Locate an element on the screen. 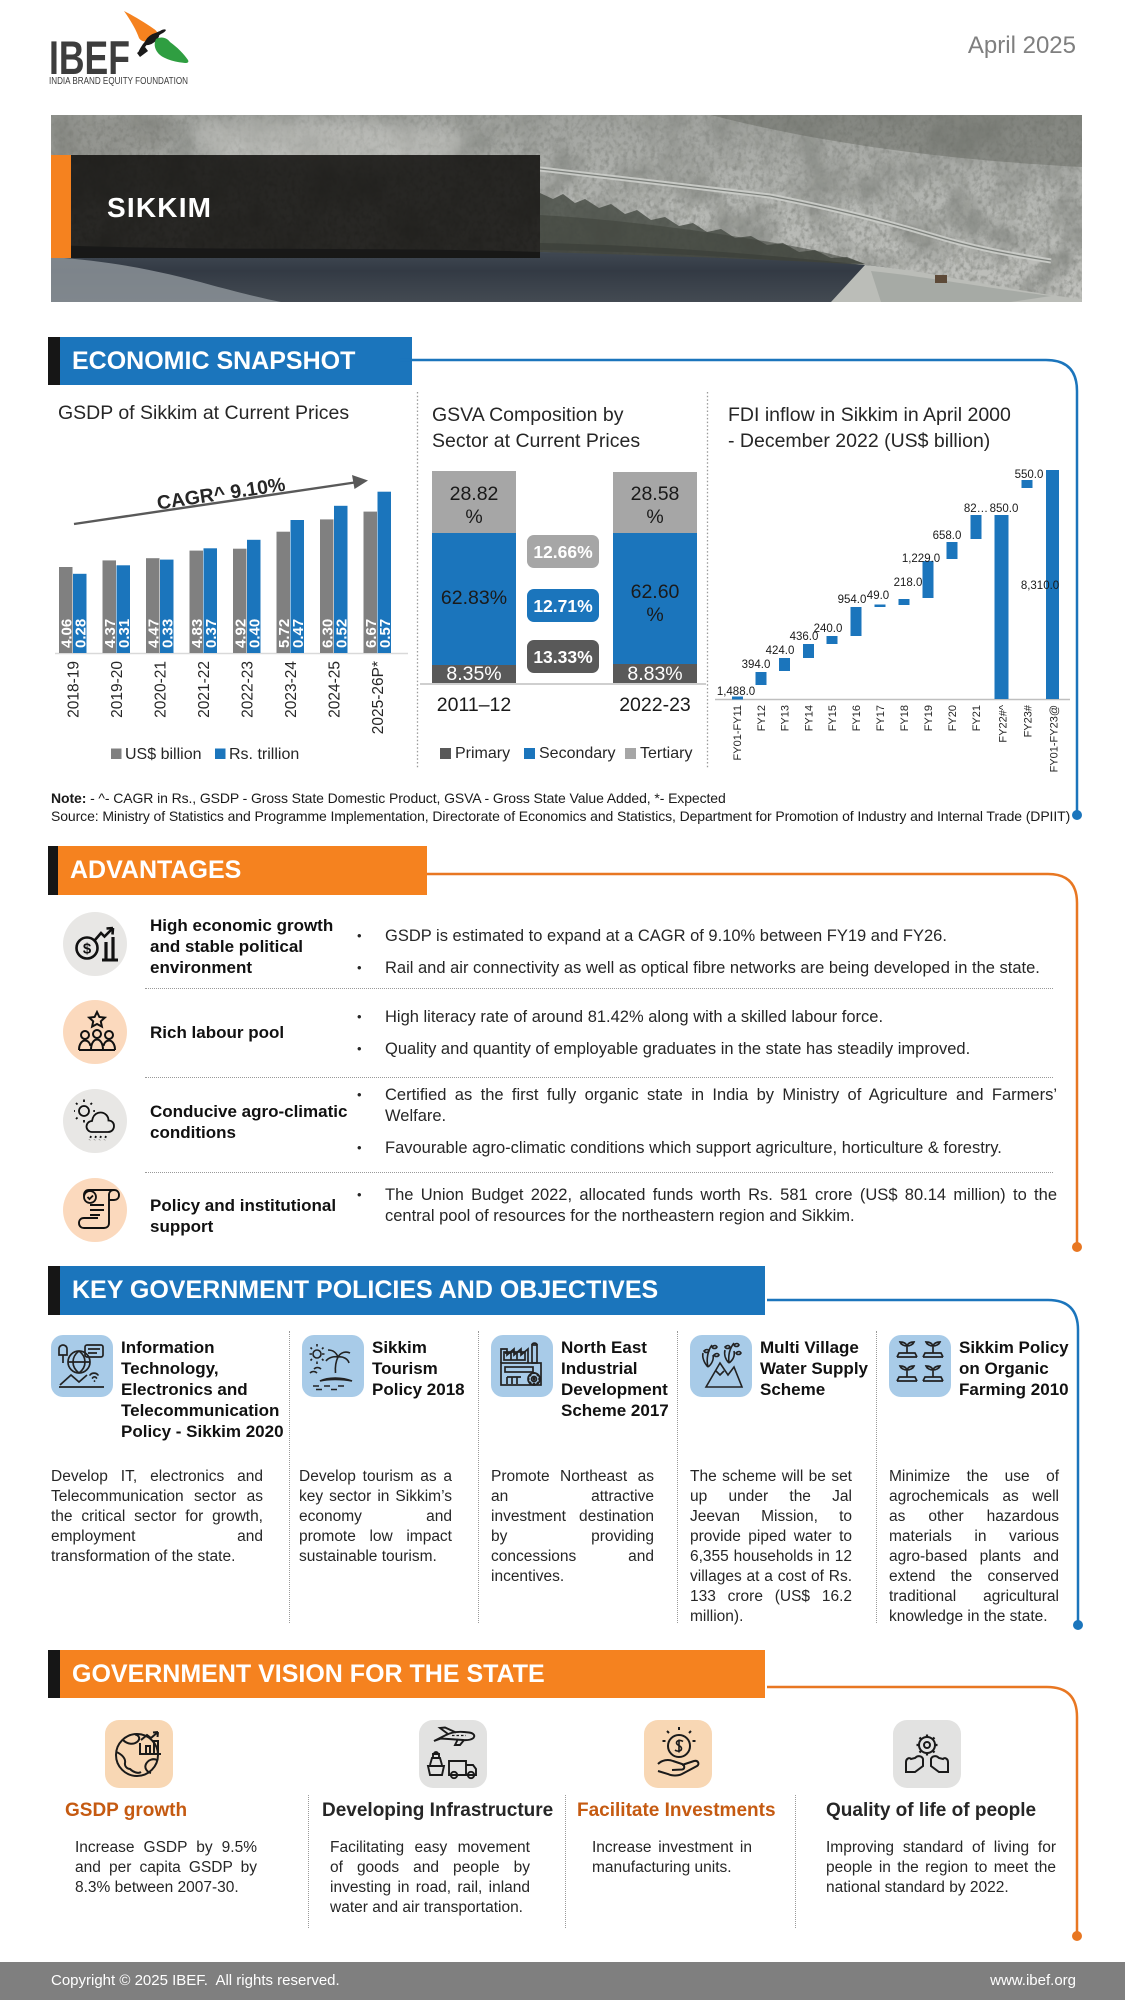 The image size is (1125, 2000). svg-text: FY23# is located at coordinates (1029, 720).